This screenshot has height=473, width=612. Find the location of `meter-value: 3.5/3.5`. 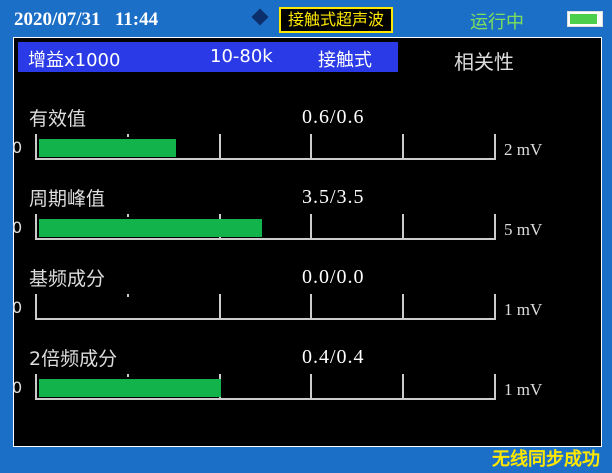

meter-value: 3.5/3.5 is located at coordinates (333, 197).